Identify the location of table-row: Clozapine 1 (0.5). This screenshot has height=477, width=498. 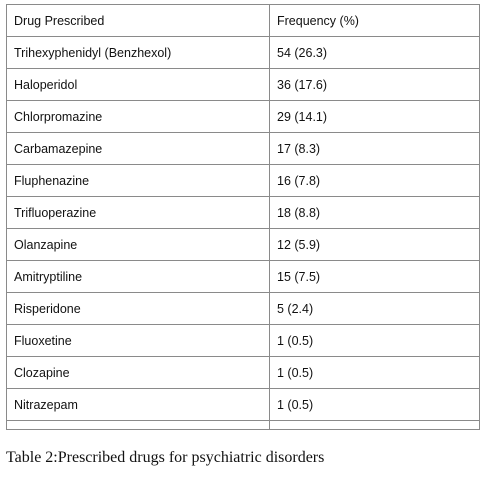
(243, 372).